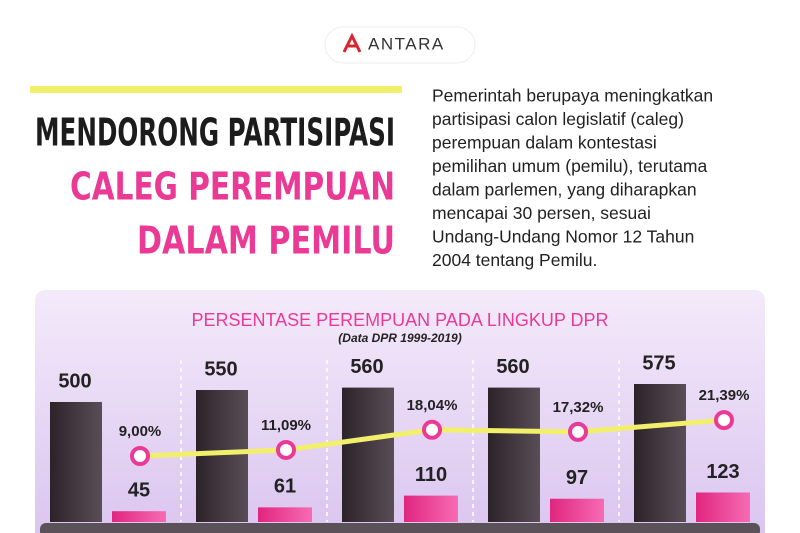  I want to click on description-line: perempuan dalam kontestasi, so click(544, 143).